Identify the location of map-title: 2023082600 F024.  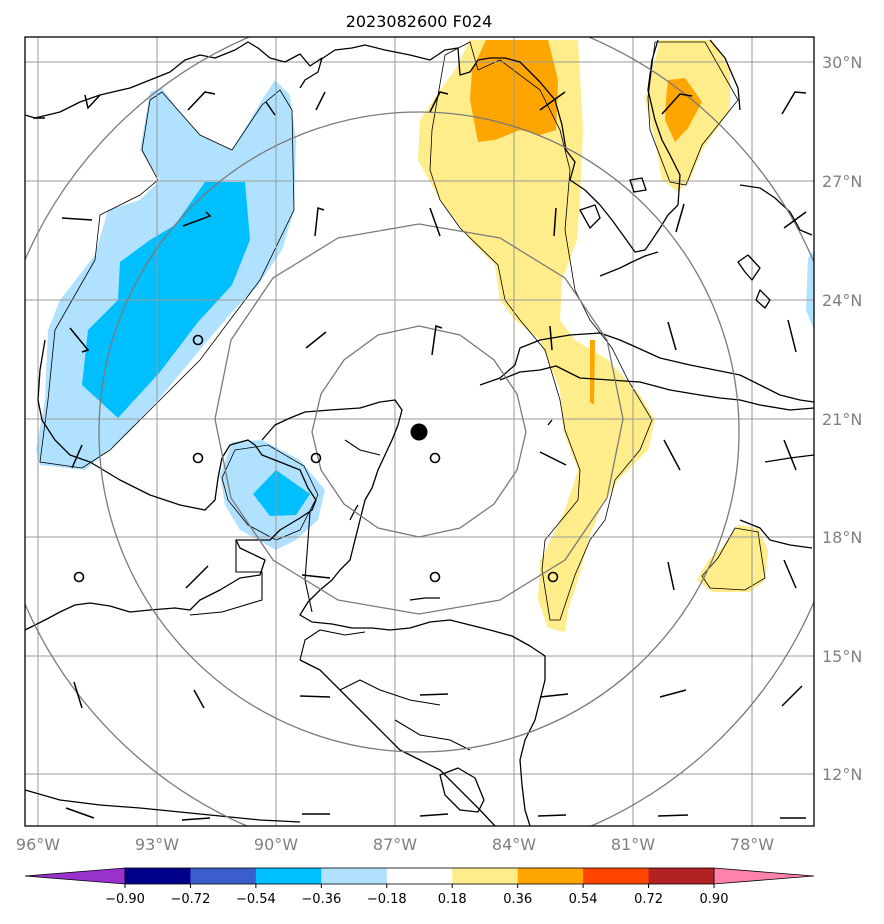
(419, 21).